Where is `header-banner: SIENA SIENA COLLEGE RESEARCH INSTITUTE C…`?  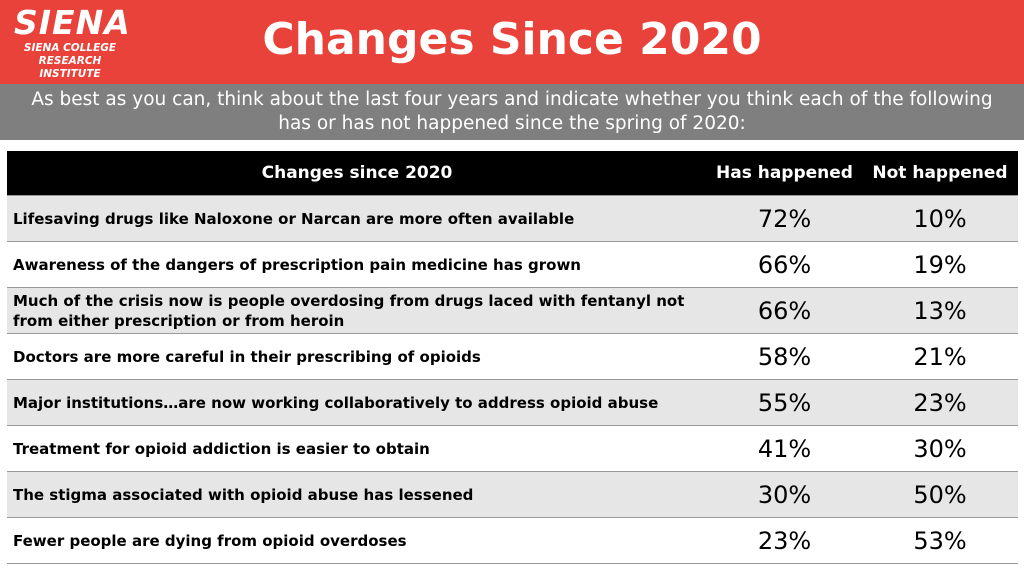 header-banner: SIENA SIENA COLLEGE RESEARCH INSTITUTE C… is located at coordinates (512, 42).